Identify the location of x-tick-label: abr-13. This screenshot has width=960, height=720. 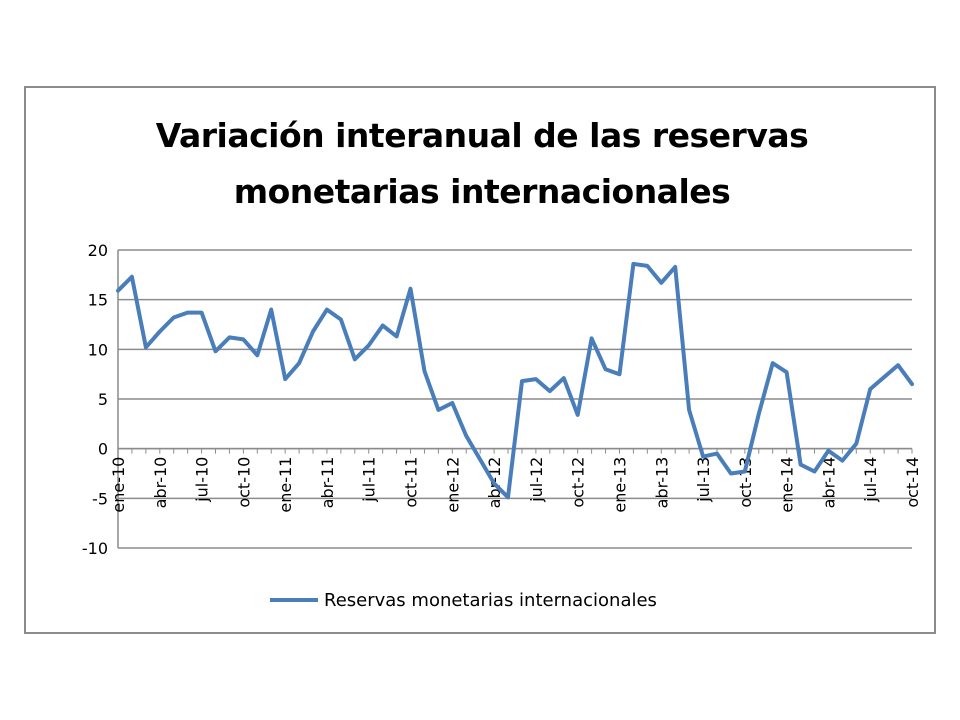
(661, 483).